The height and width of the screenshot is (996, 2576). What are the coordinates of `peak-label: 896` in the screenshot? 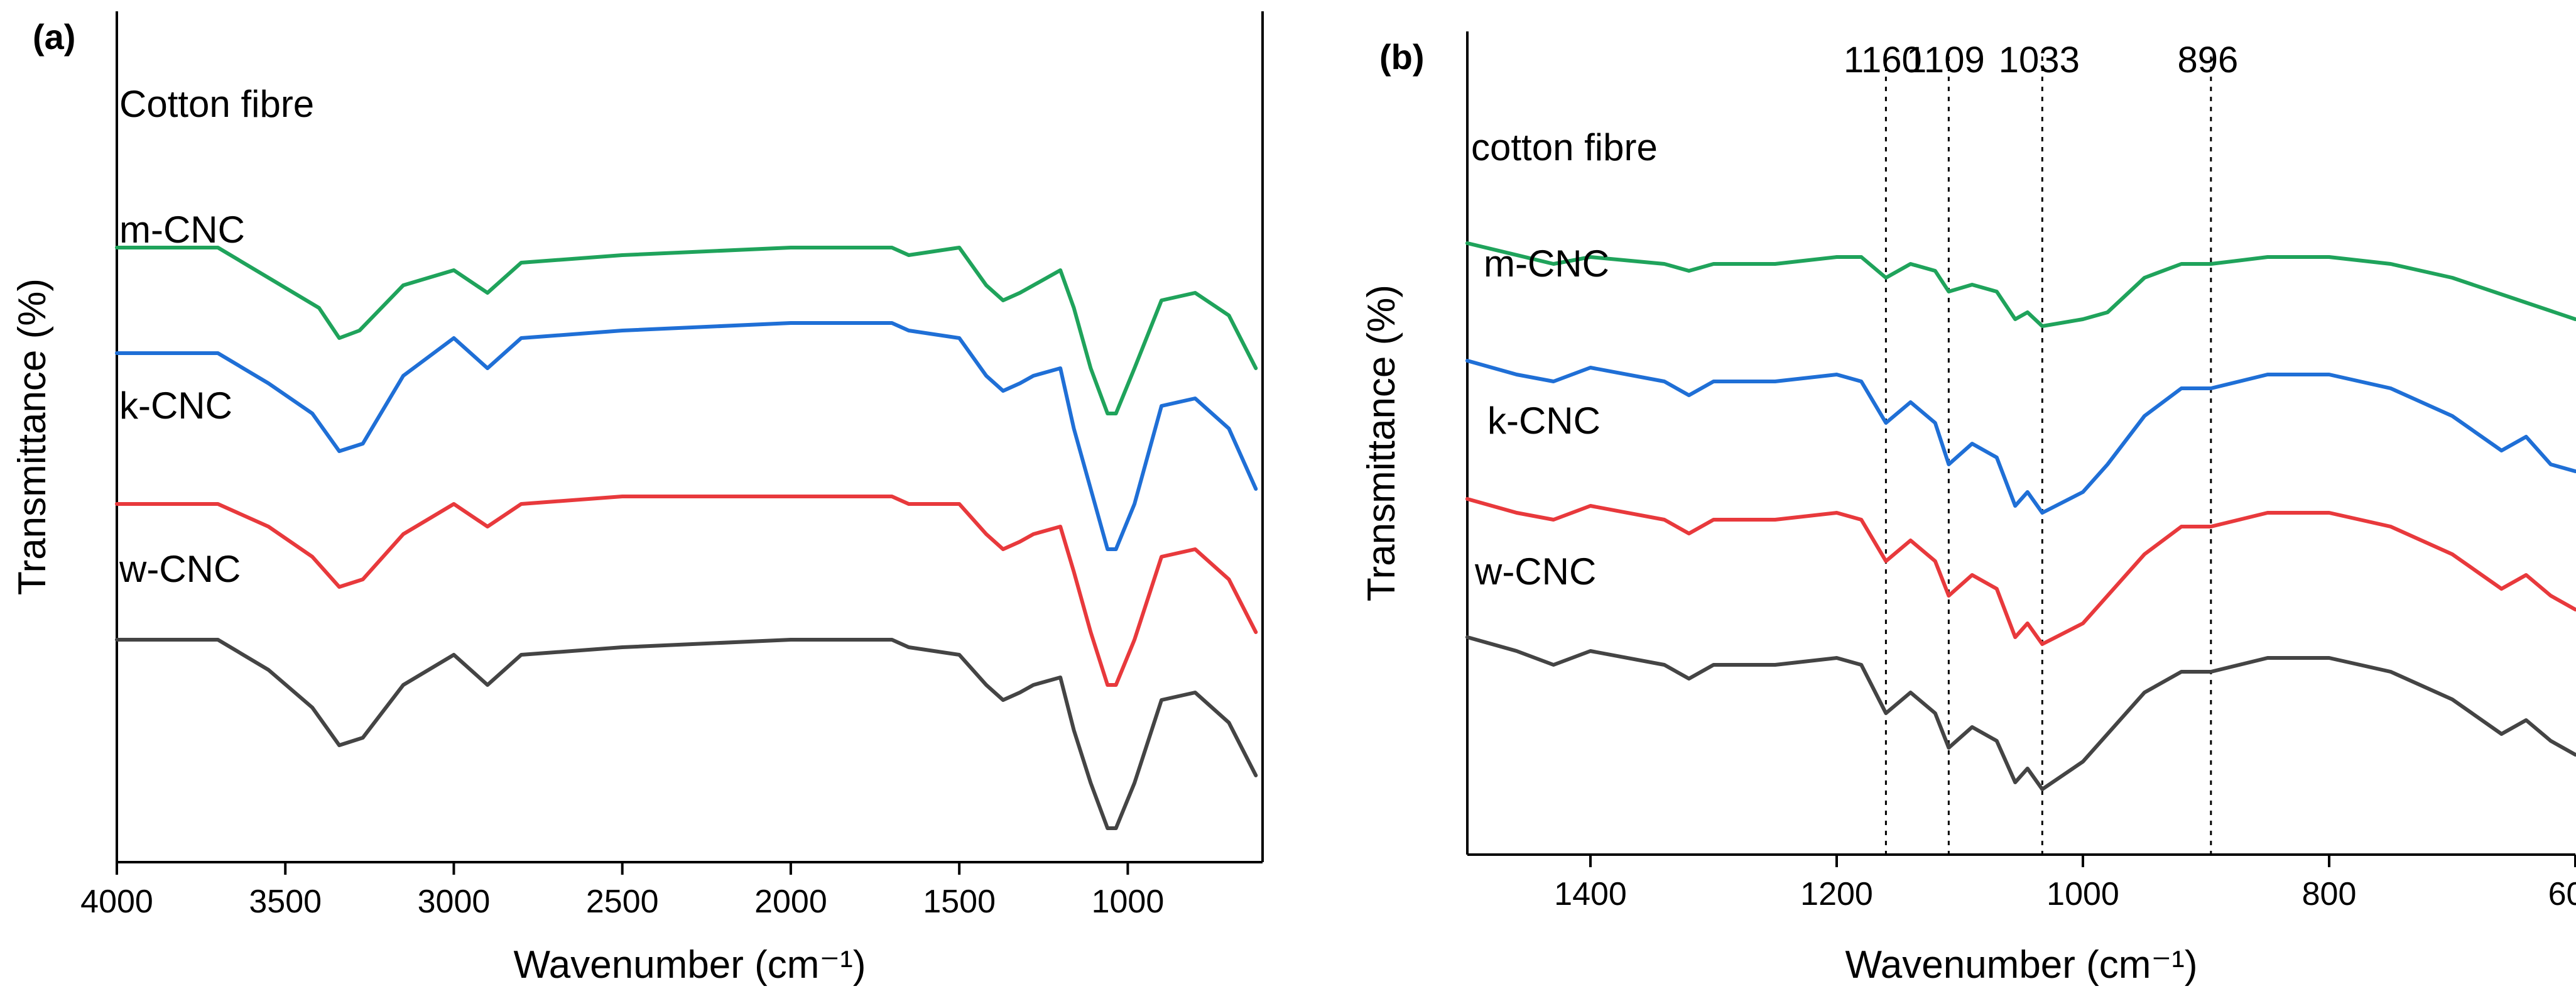 It's located at (2207, 60).